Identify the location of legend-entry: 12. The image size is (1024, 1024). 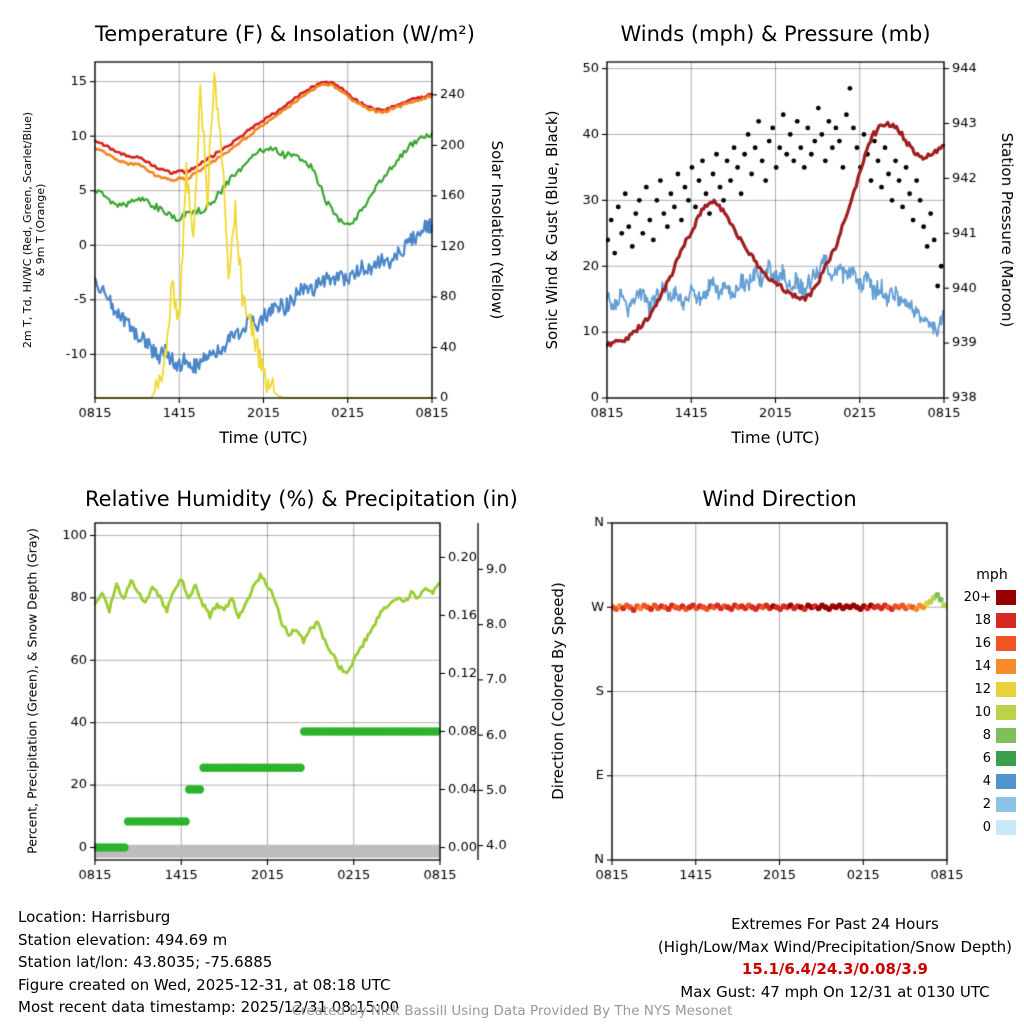
(987, 689).